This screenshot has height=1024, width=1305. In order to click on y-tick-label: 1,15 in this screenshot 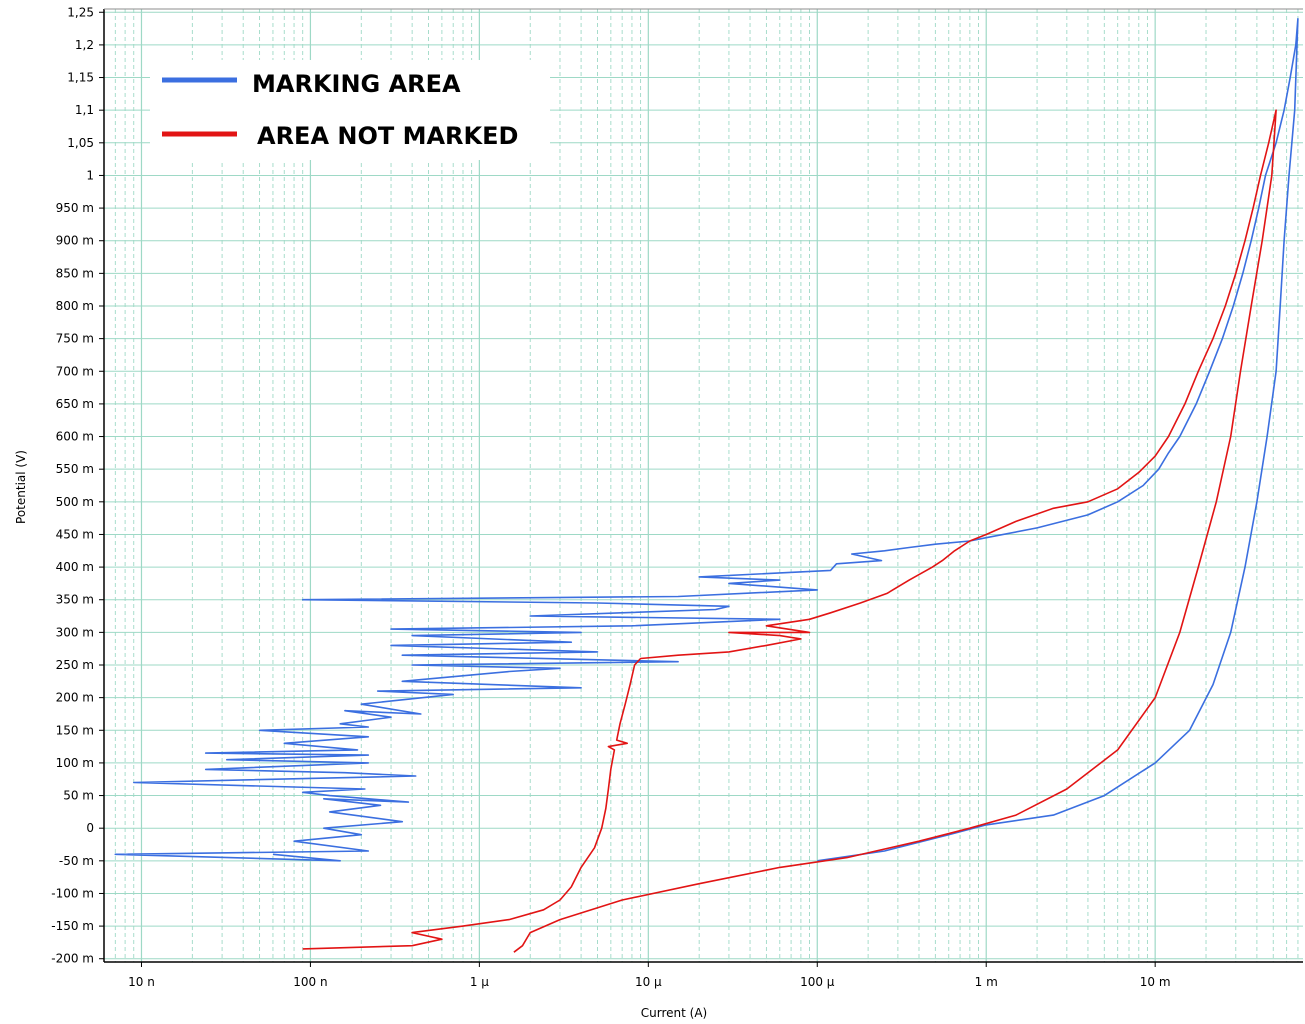, I will do `click(80, 78)`.